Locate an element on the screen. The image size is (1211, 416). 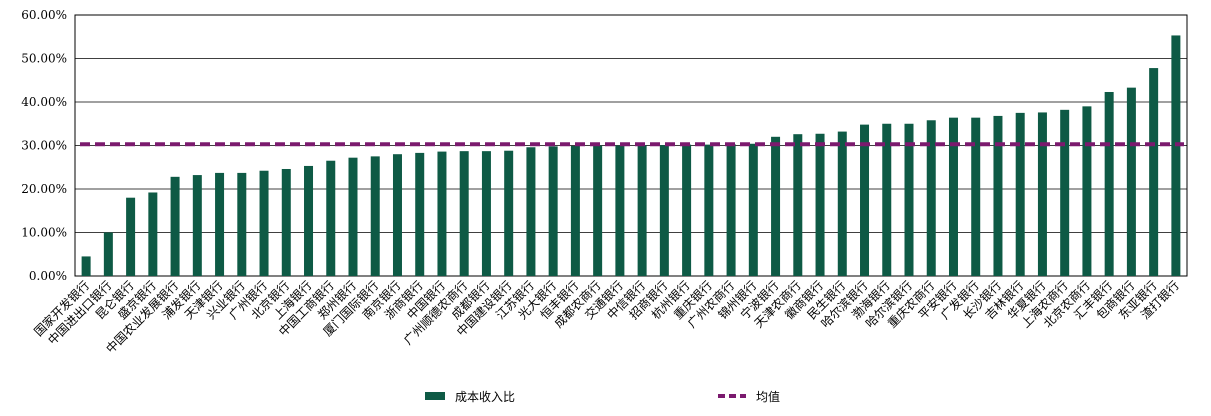
legend-label: 成本收入比 is located at coordinates (485, 397).